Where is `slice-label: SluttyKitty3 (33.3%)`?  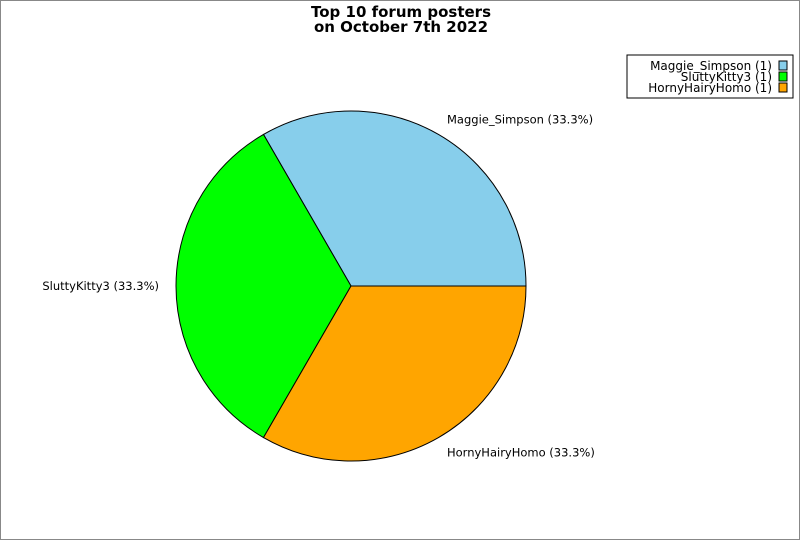
slice-label: SluttyKitty3 (33.3%) is located at coordinates (100, 286).